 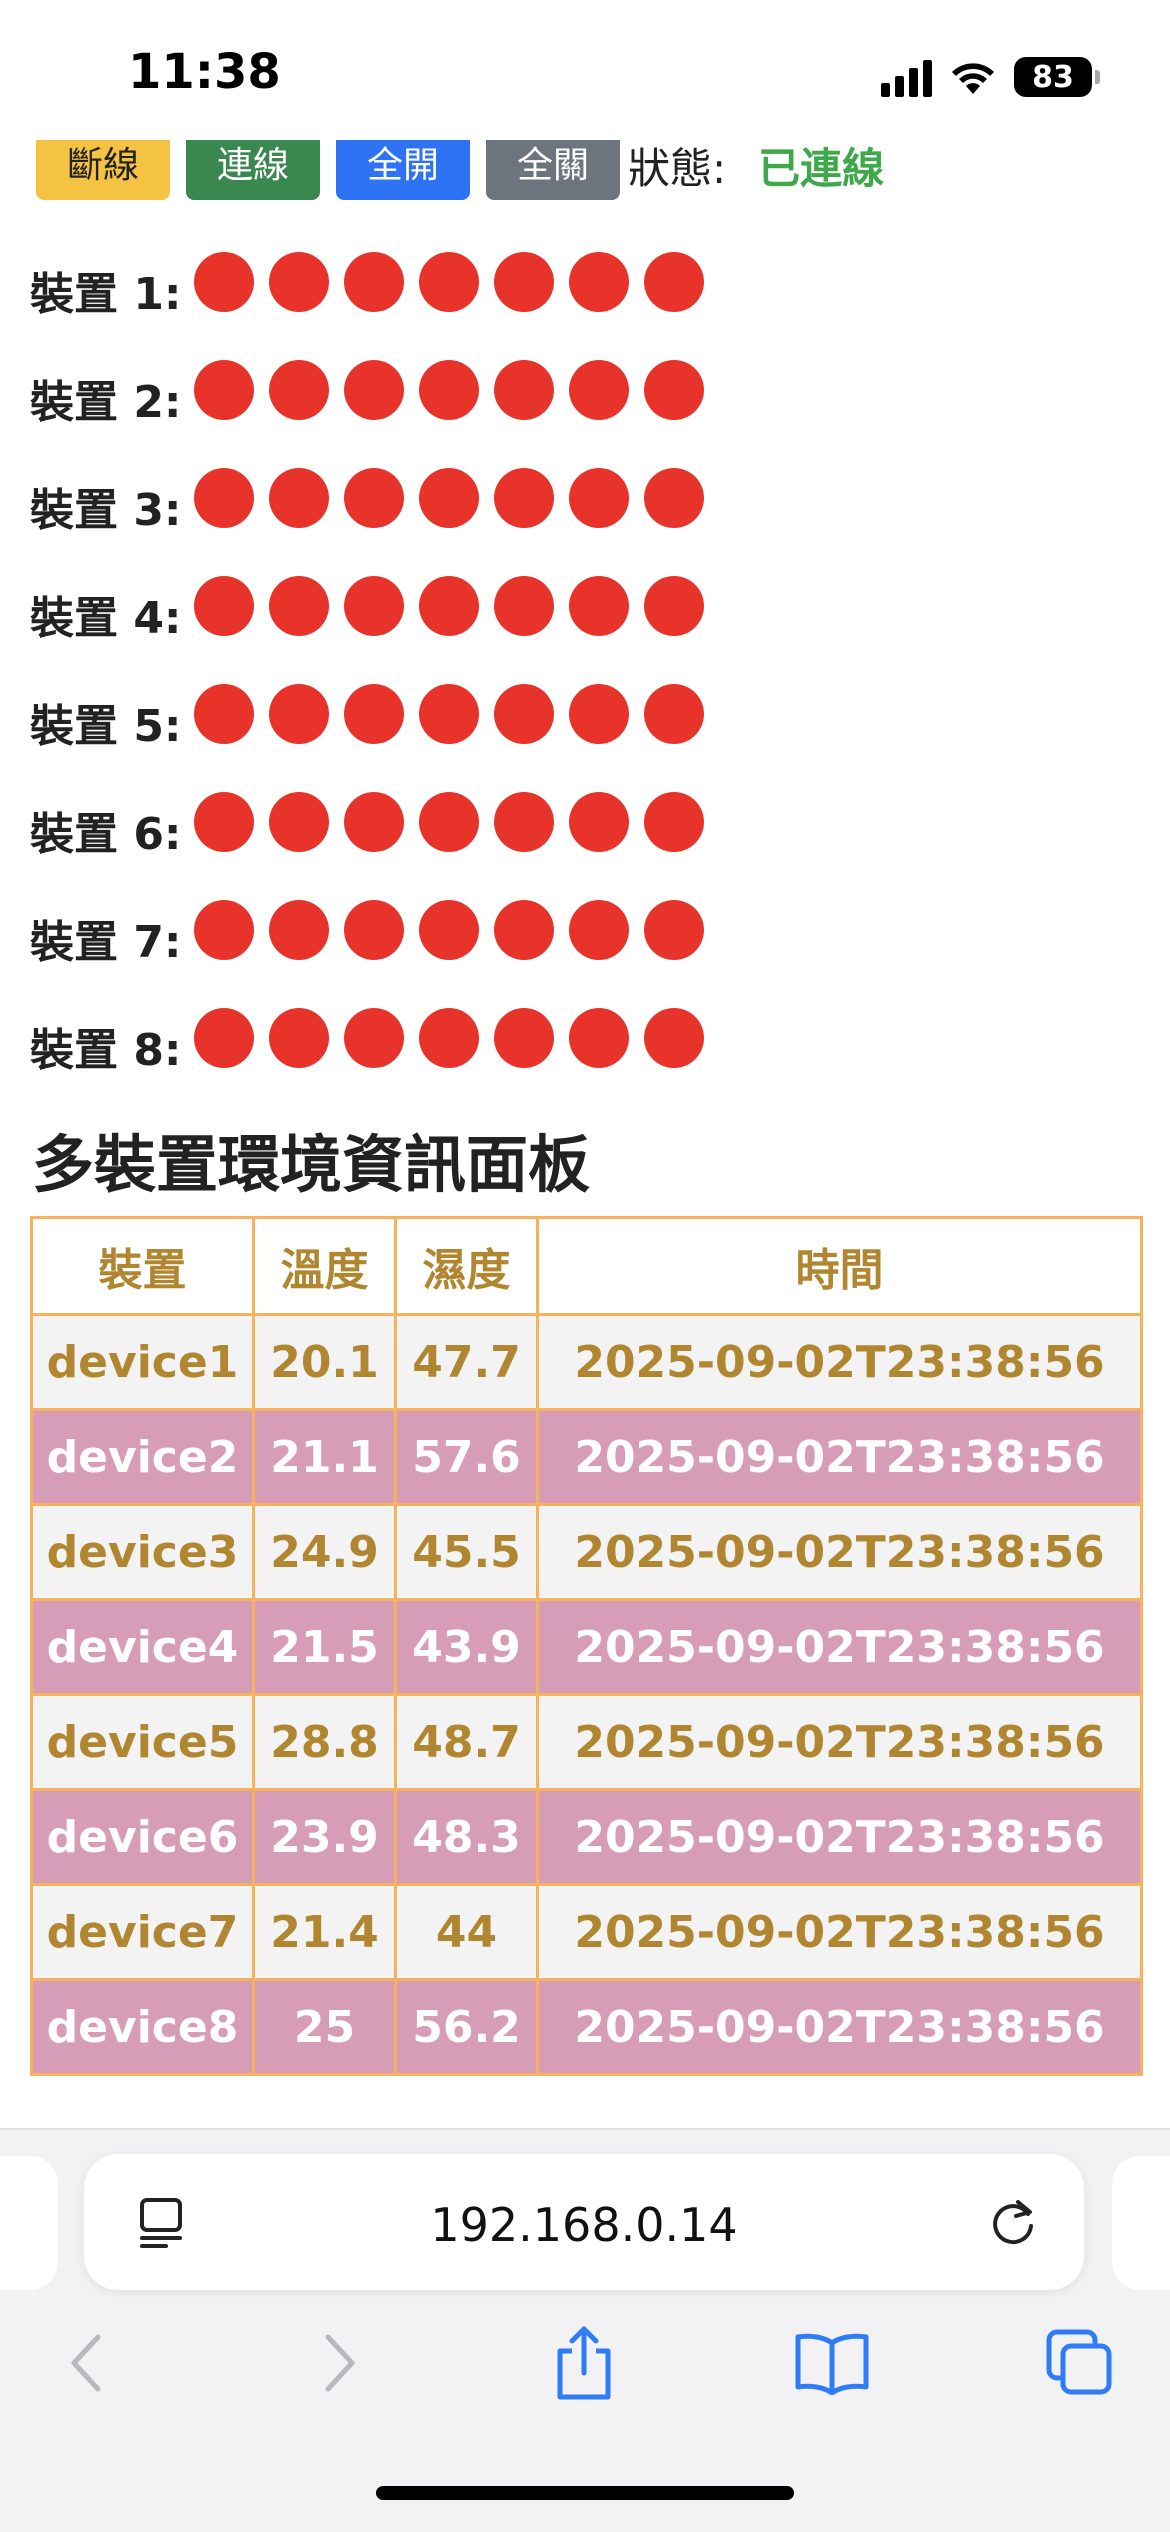 I want to click on device-cell: device6, so click(x=142, y=1837).